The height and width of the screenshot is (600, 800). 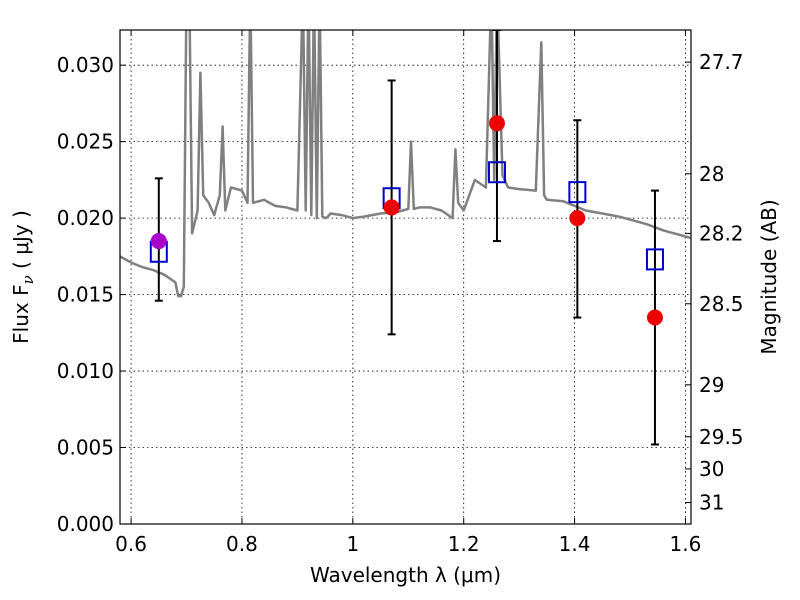 What do you see at coordinates (711, 174) in the screenshot?
I see `y2-tick-label: 28` at bounding box center [711, 174].